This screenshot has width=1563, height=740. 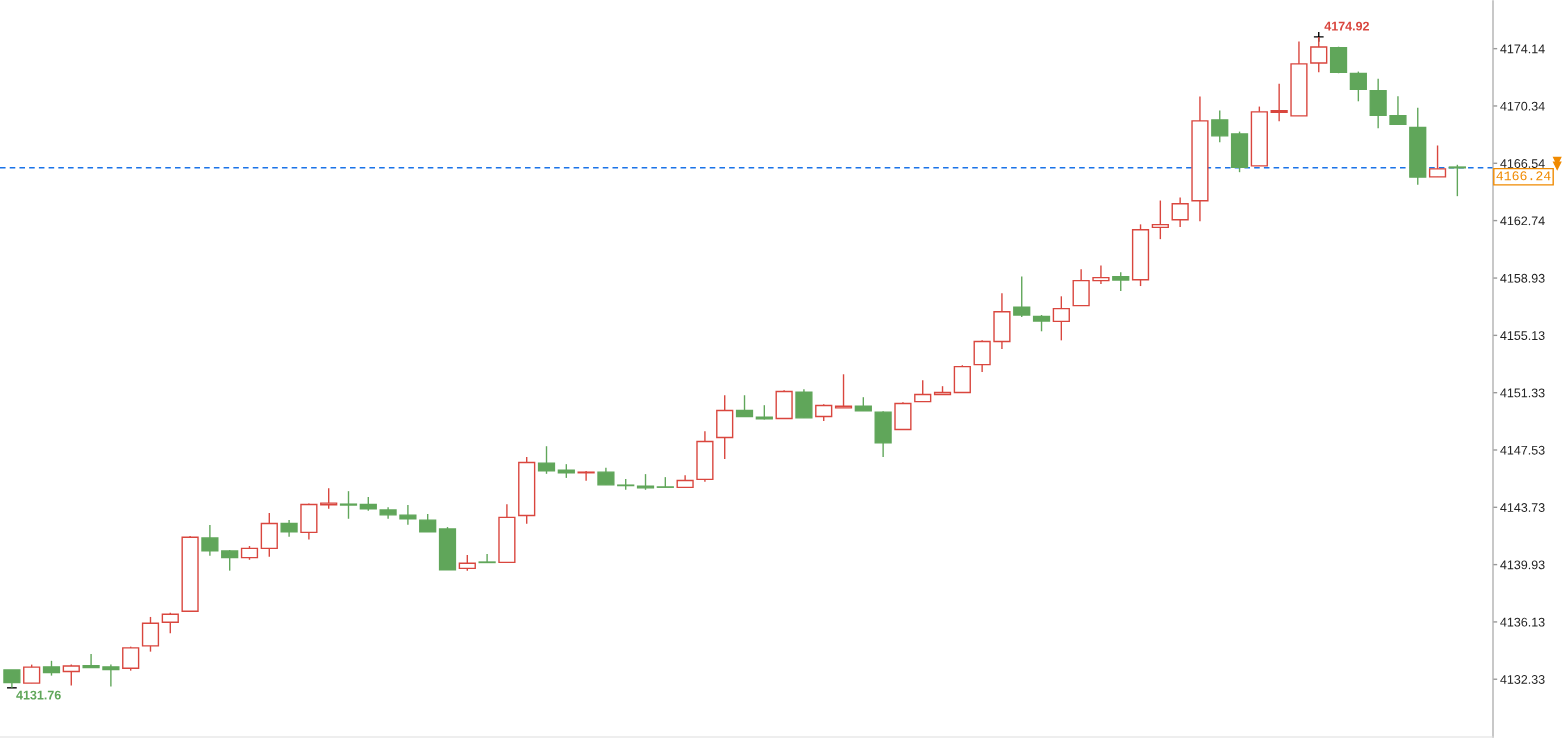 What do you see at coordinates (1346, 26) in the screenshot?
I see `annotation: 4174.92` at bounding box center [1346, 26].